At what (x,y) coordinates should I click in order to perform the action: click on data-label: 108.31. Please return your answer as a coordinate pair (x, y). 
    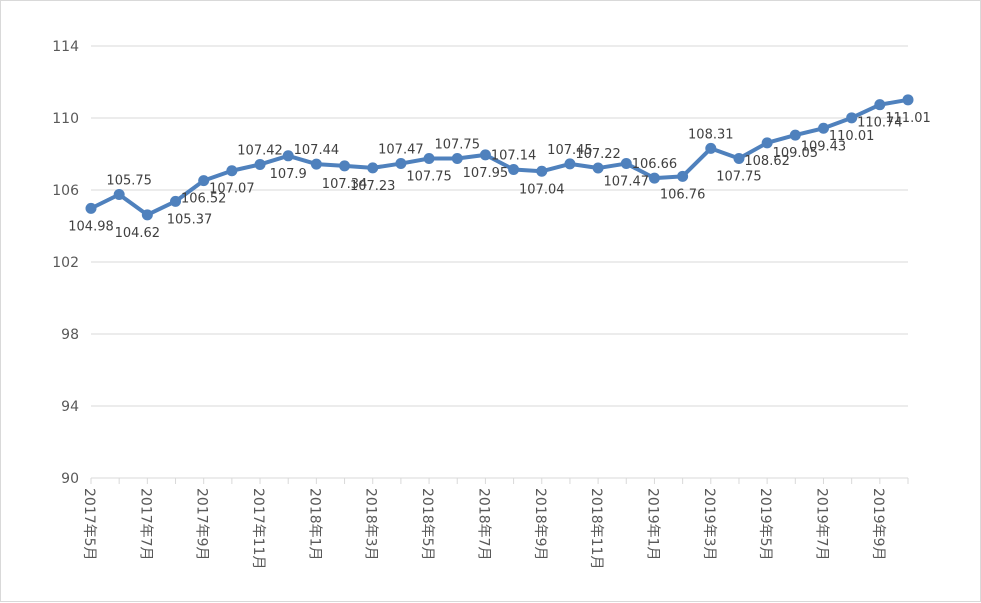
    Looking at the image, I should click on (711, 134).